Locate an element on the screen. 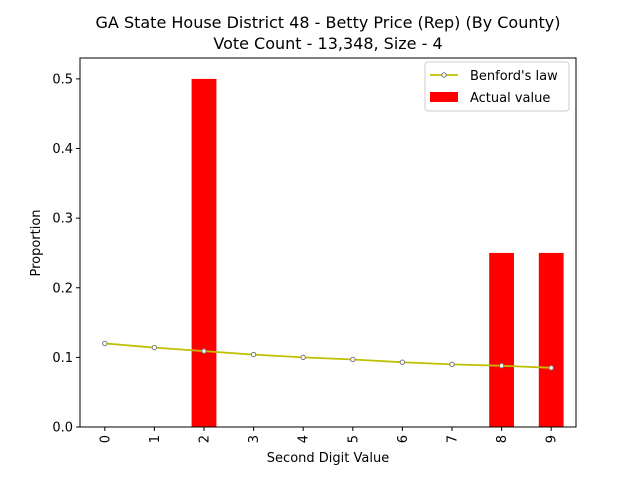  y-tick-label-0.2: 0.2 is located at coordinates (62, 288).